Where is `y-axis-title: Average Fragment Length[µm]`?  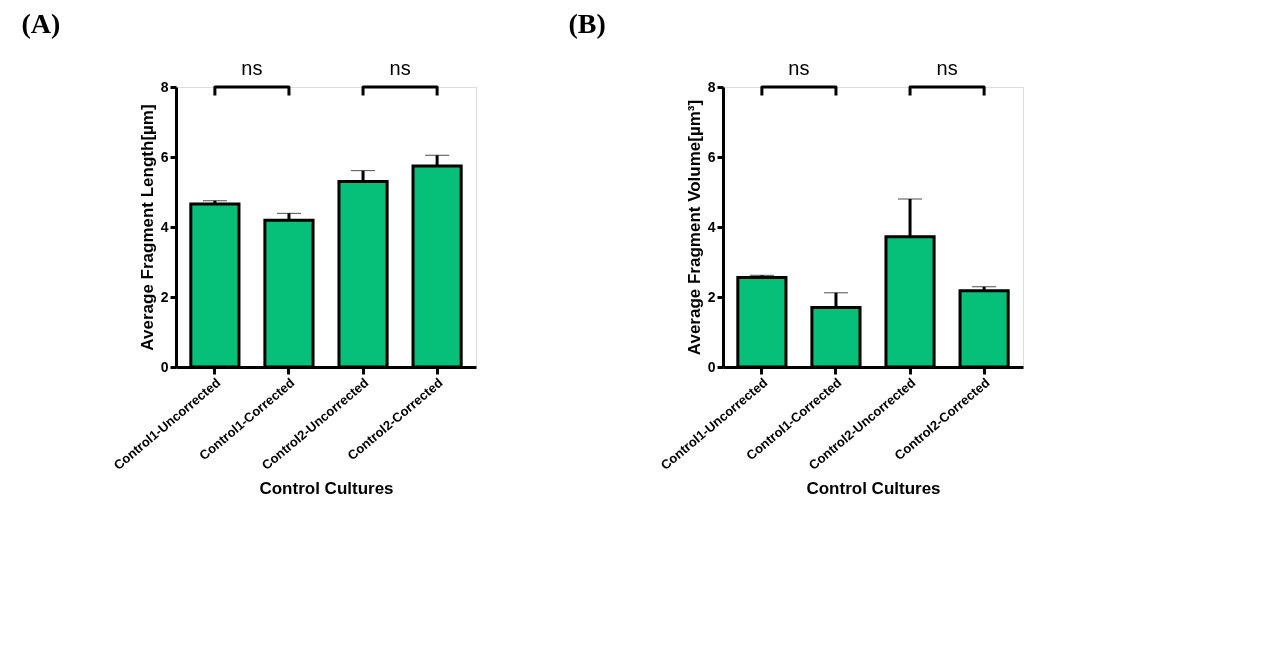
y-axis-title: Average Fragment Length[µm] is located at coordinates (147, 227).